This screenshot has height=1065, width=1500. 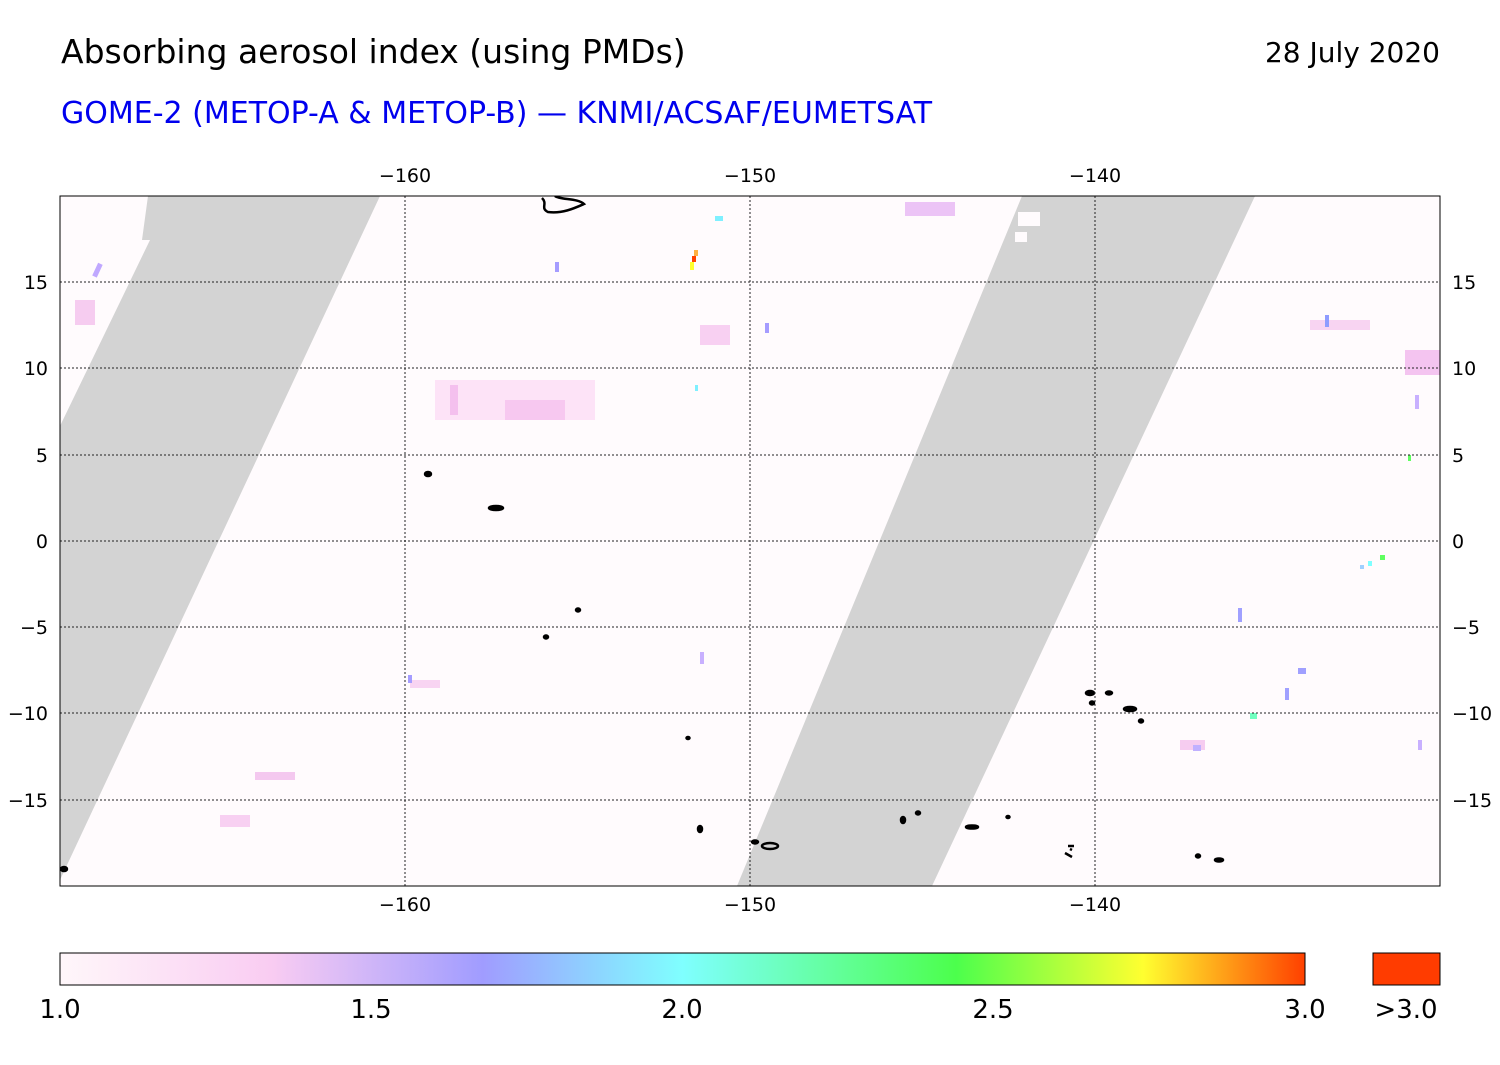 I want to click on lat-tick-right: 15, so click(x=1464, y=283).